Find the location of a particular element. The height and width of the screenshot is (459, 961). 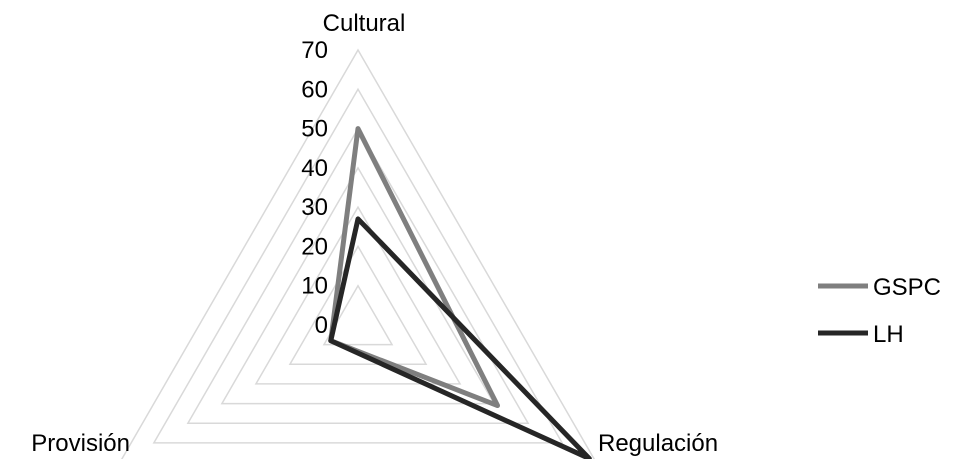

tick-label-0: 0 is located at coordinates (321, 325).